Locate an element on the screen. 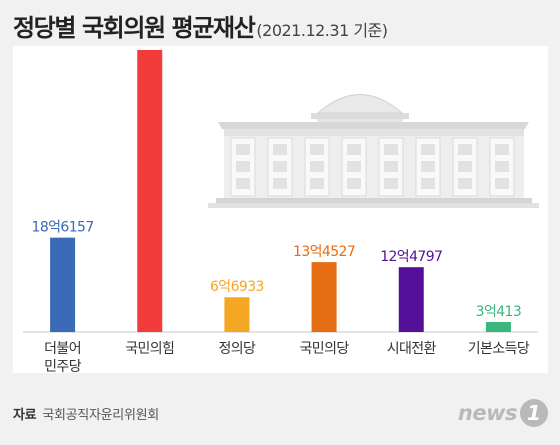 Image resolution: width=560 pixels, height=445 pixels. bar-value-label: 54억3006 is located at coordinates (150, 47).